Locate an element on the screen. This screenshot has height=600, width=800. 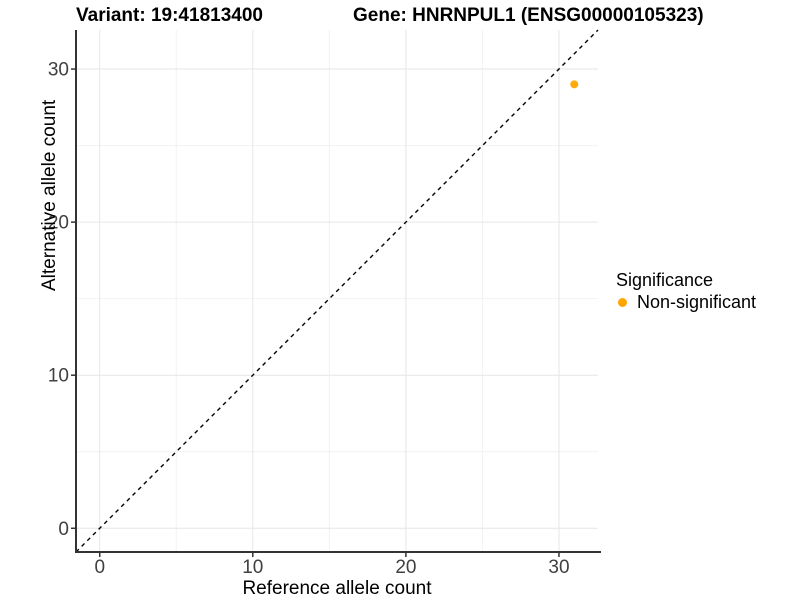
x-axis-title: Reference allele count is located at coordinates (337, 588).